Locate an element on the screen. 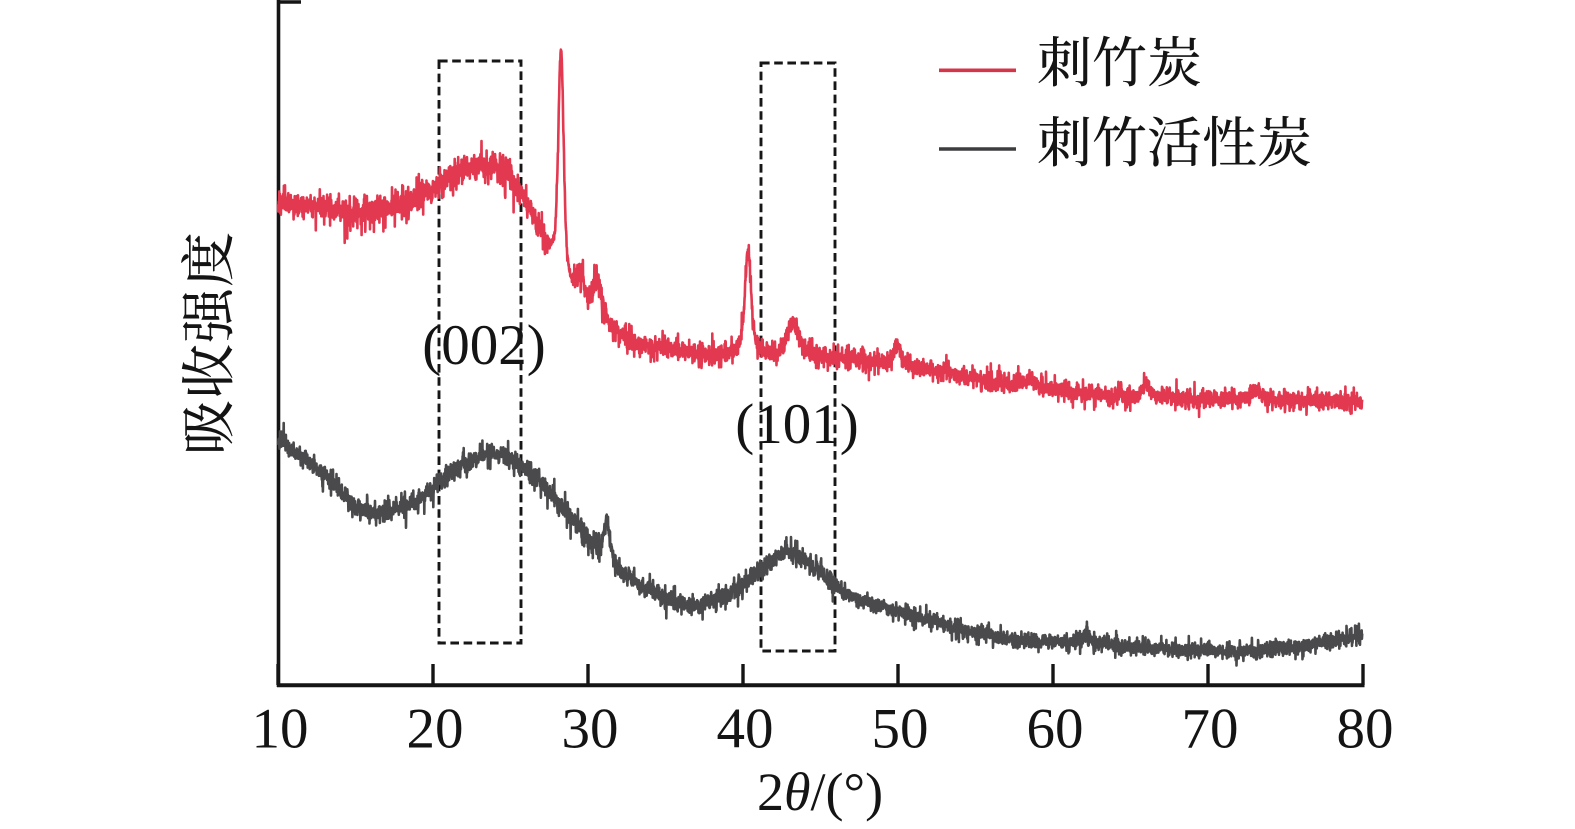 Image resolution: width=1575 pixels, height=829 pixels. svg-text: 2θ/(°) is located at coordinates (820, 792).